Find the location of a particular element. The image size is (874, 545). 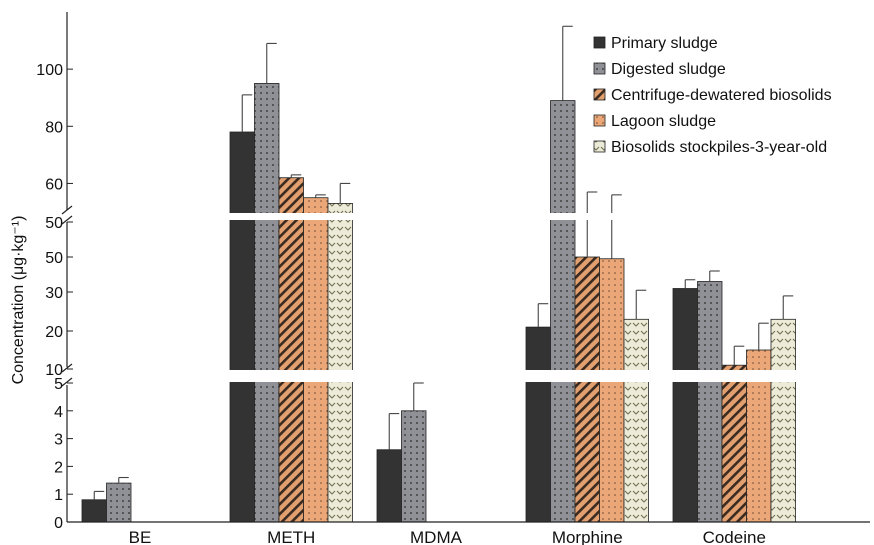

y-tick-label: 20 is located at coordinates (54, 332).